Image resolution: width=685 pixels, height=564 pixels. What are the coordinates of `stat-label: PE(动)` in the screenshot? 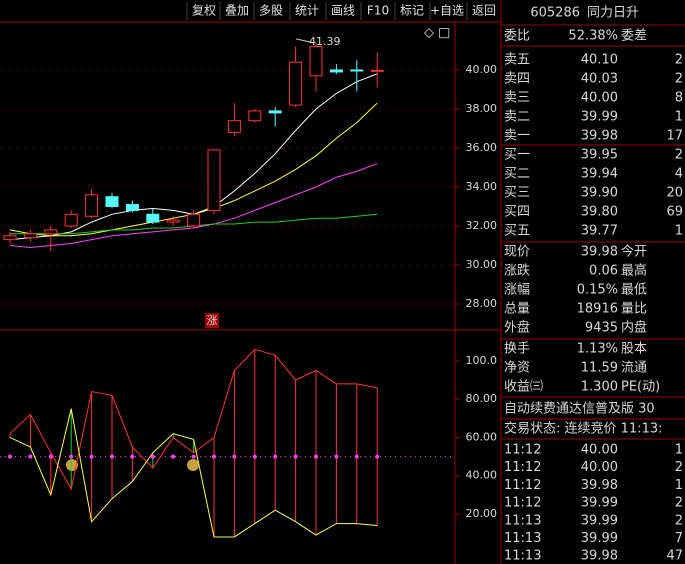 It's located at (640, 387).